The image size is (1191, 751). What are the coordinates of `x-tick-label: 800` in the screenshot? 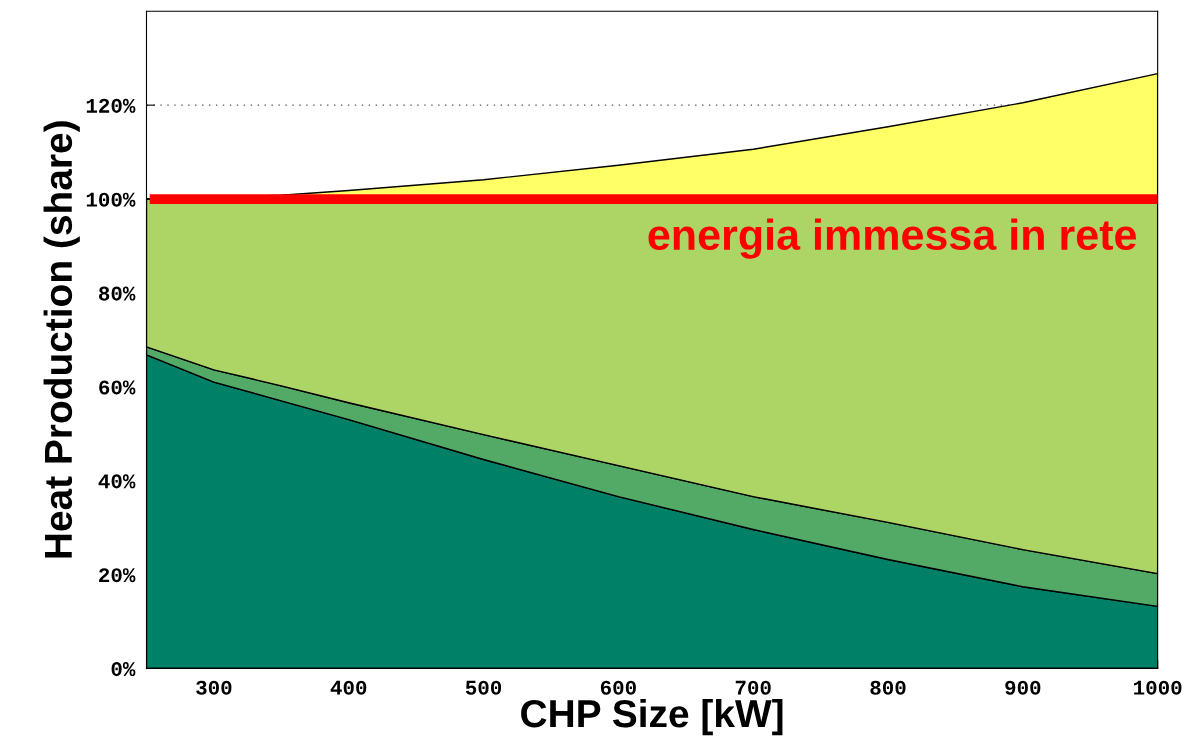 It's located at (888, 687).